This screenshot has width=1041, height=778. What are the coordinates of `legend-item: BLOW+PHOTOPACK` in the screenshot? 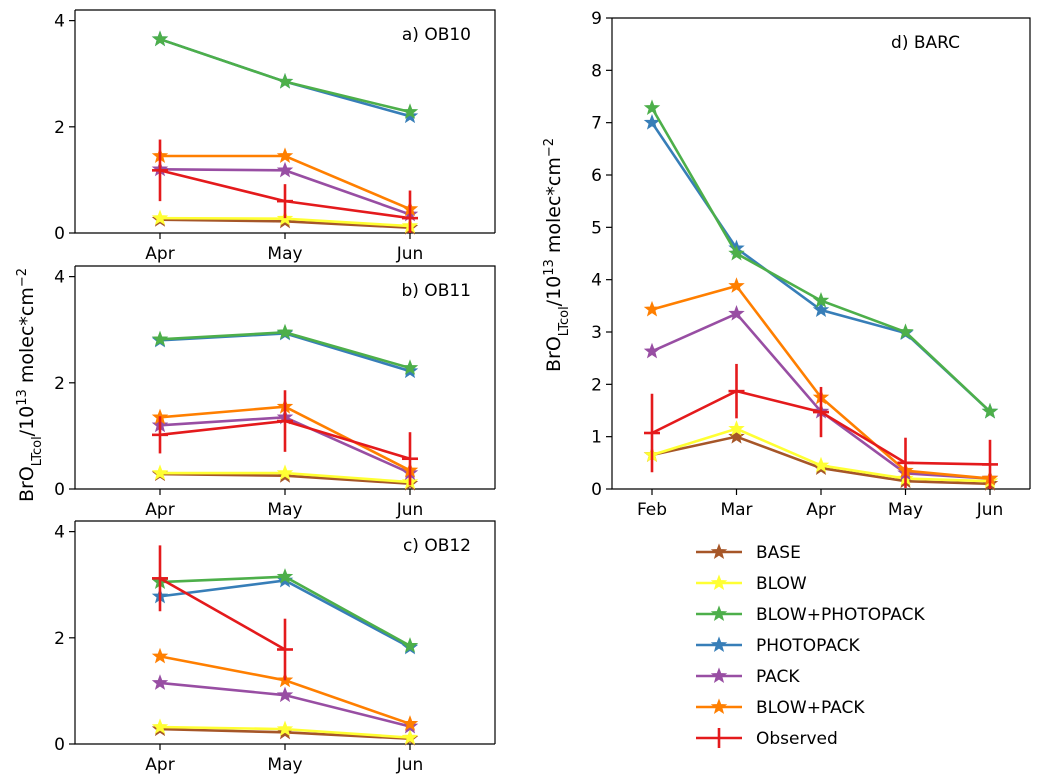 It's located at (811, 615).